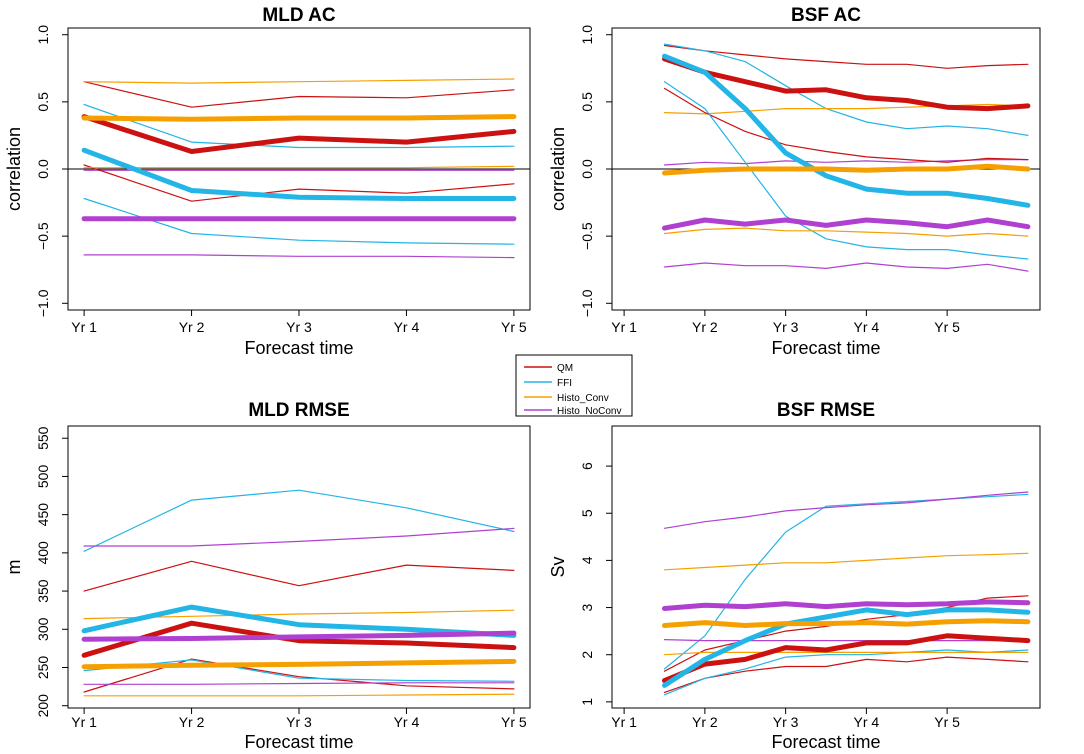  What do you see at coordinates (587, 655) in the screenshot?
I see `y-tick-label: 2` at bounding box center [587, 655].